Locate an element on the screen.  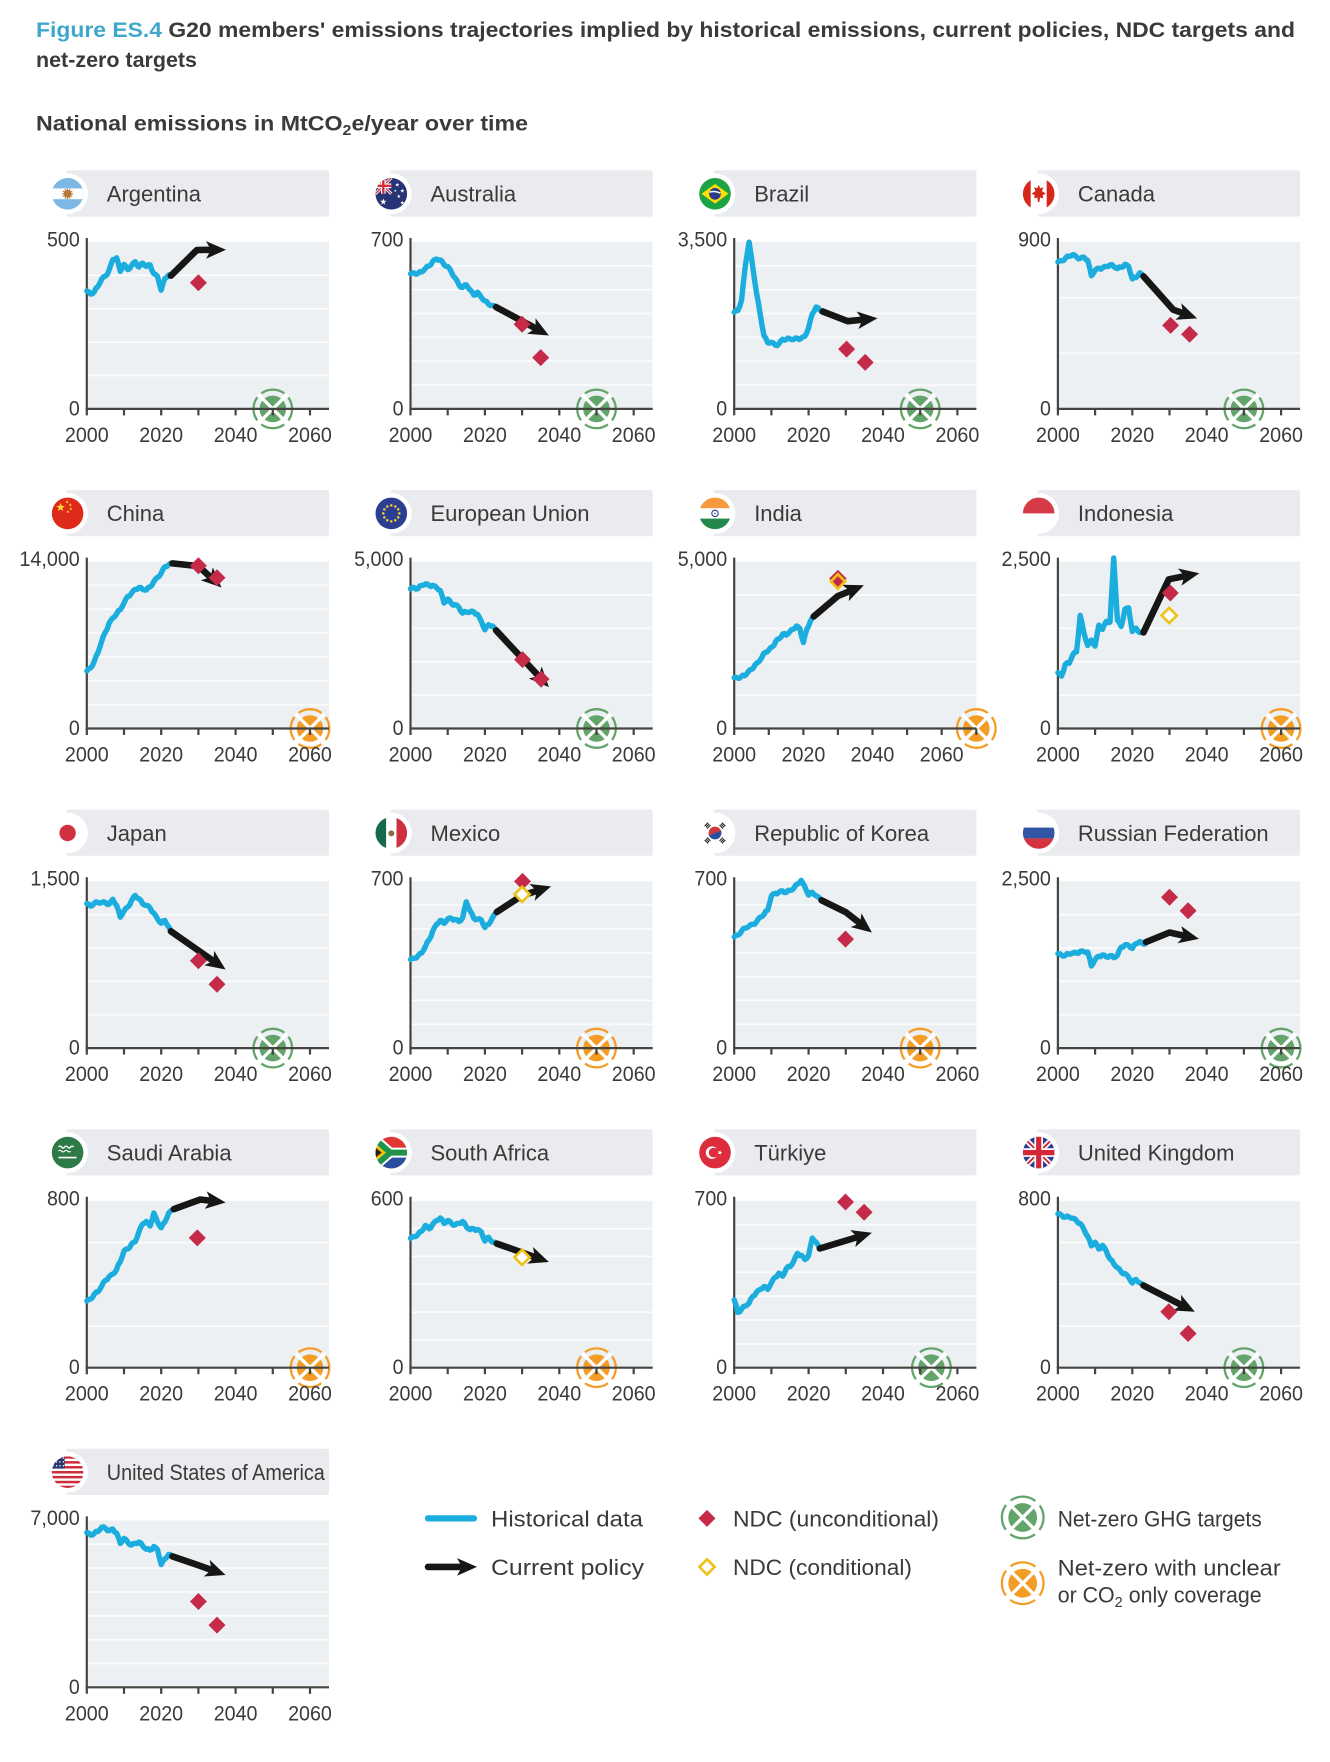
svg-text: Net-zero GHG targets is located at coordinates (1160, 1518).